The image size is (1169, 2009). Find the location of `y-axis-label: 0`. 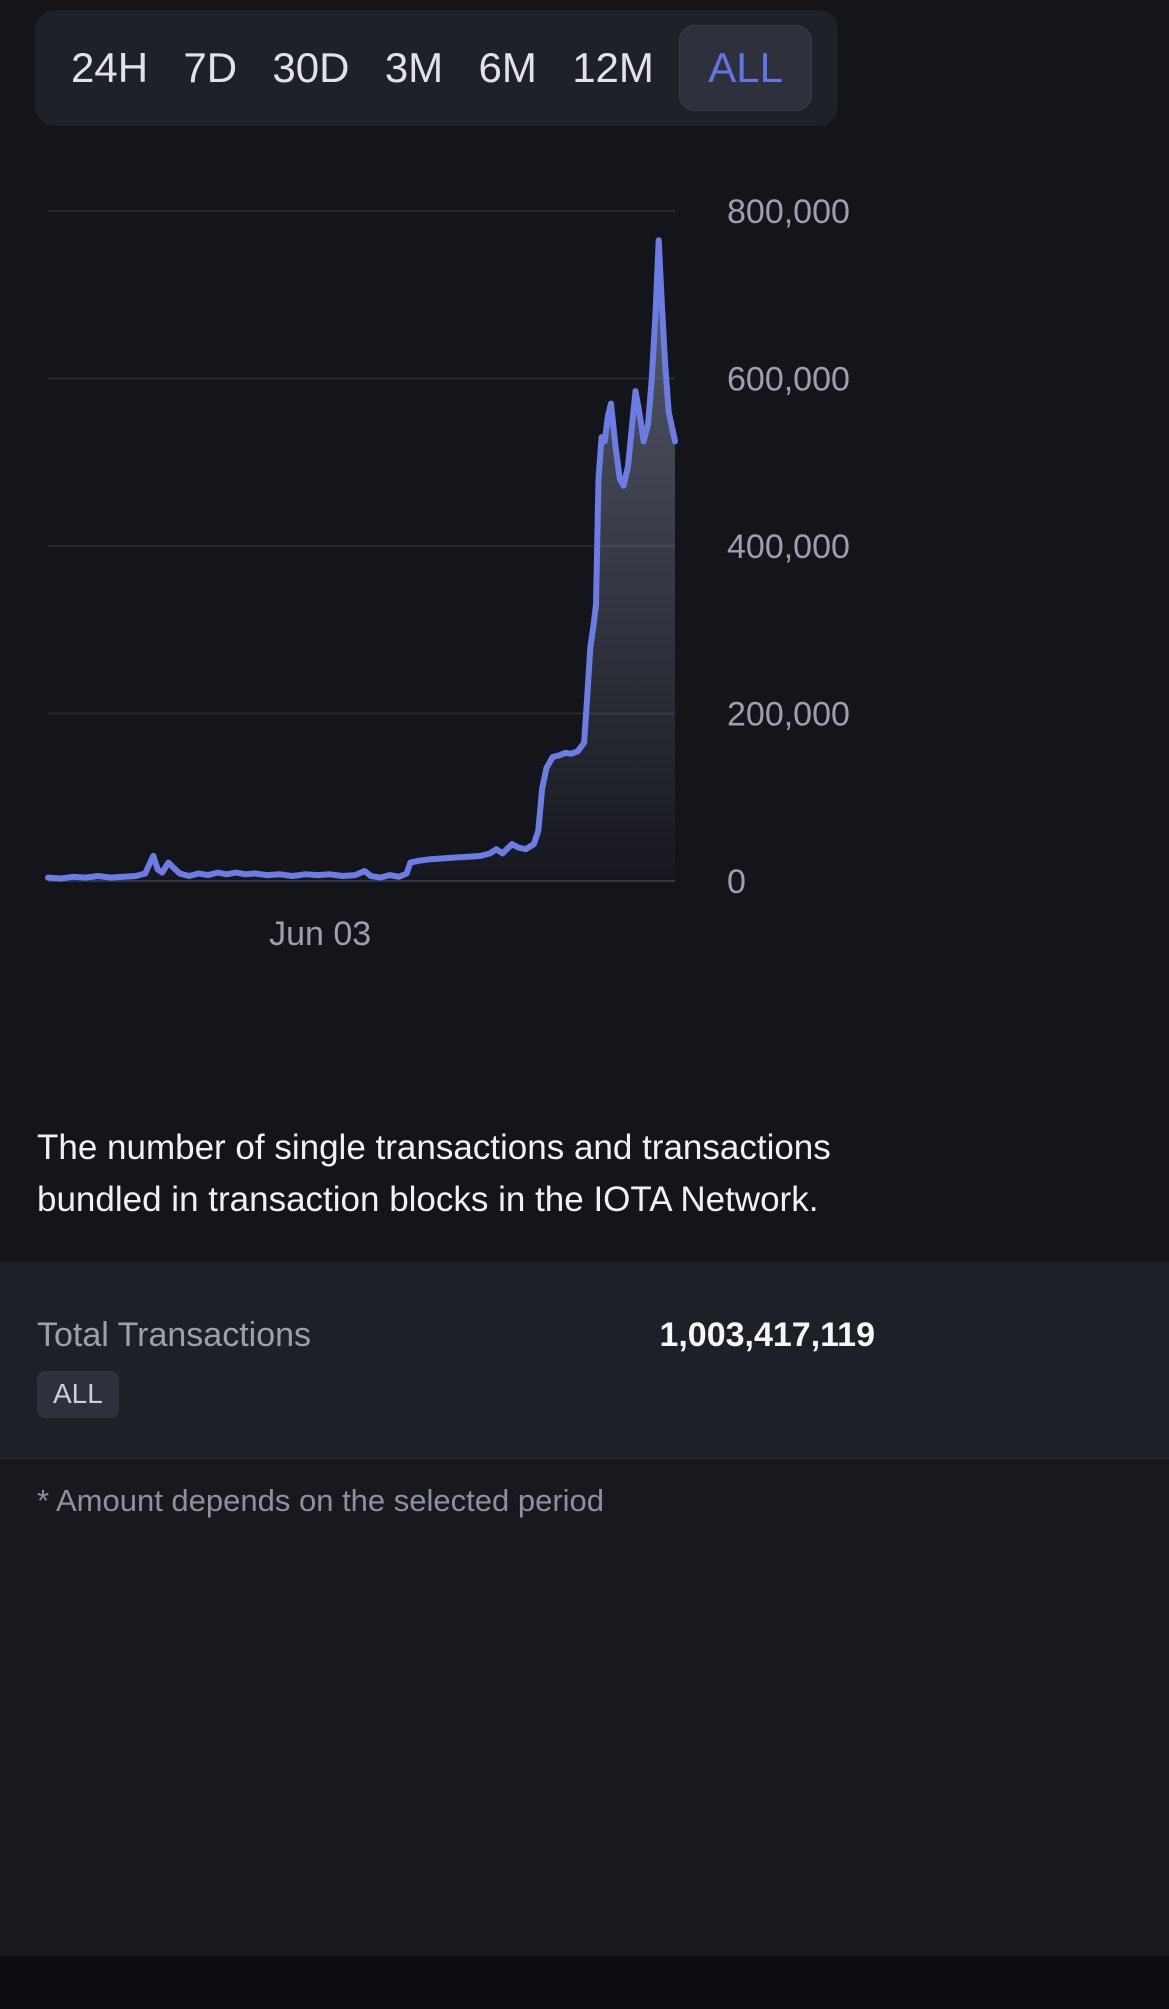

y-axis-label: 0 is located at coordinates (736, 882).